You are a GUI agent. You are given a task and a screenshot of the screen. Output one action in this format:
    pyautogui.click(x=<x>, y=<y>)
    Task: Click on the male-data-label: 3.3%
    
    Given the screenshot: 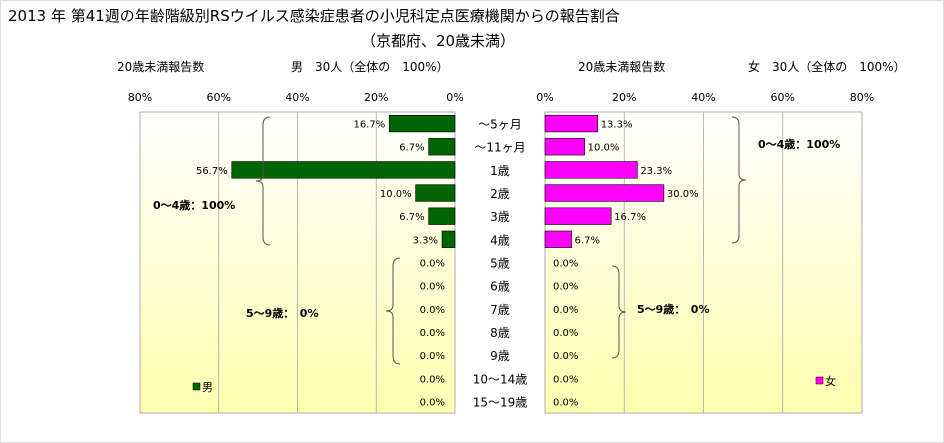 What is the action you would take?
    pyautogui.click(x=425, y=240)
    